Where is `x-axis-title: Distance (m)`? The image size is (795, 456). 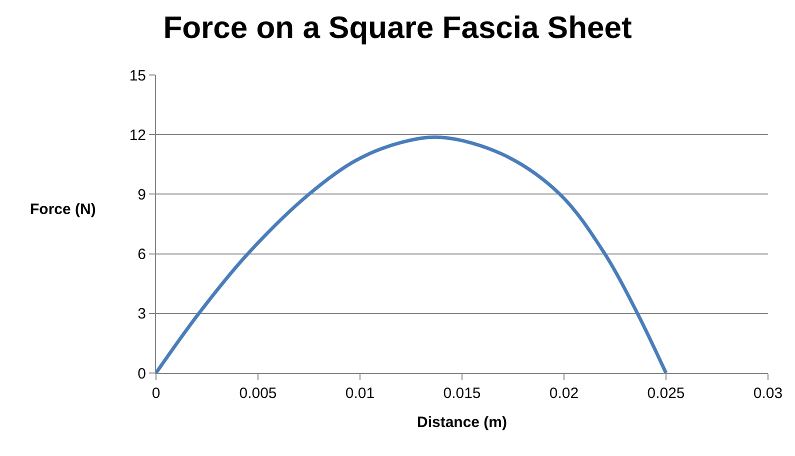 x-axis-title: Distance (m) is located at coordinates (462, 422).